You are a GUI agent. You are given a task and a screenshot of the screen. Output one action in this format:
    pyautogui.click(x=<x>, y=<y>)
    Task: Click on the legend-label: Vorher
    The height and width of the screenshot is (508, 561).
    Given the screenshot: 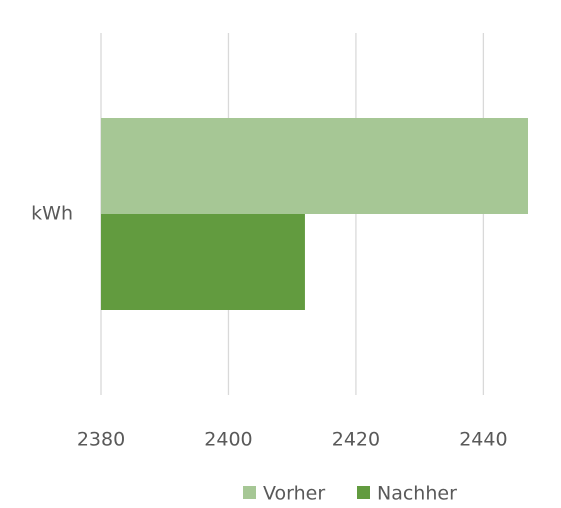 What is the action you would take?
    pyautogui.click(x=294, y=494)
    